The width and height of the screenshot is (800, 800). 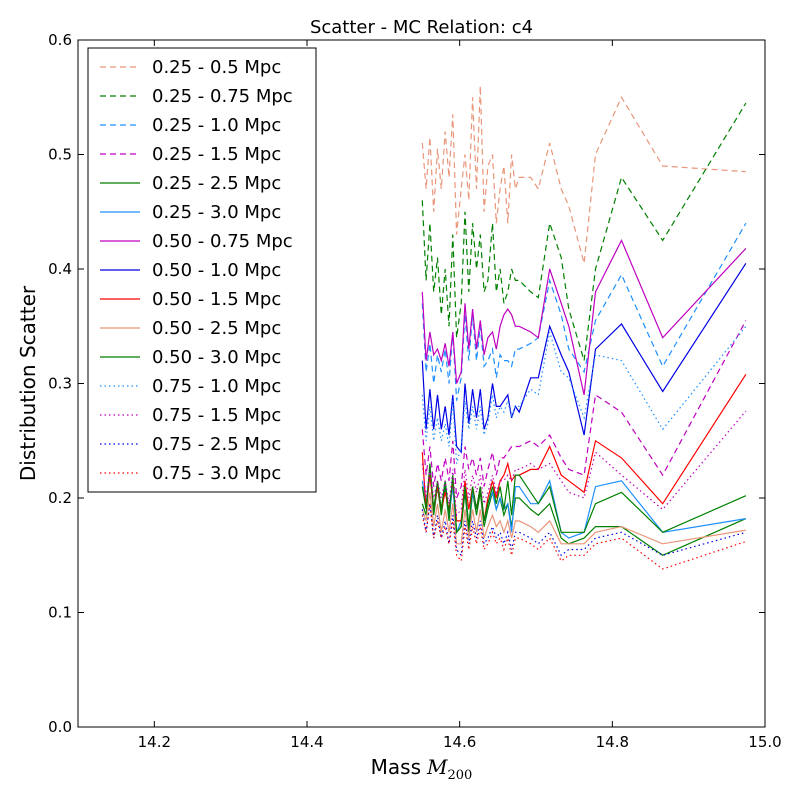 What do you see at coordinates (612, 742) in the screenshot?
I see `x-tick-label: 14.8` at bounding box center [612, 742].